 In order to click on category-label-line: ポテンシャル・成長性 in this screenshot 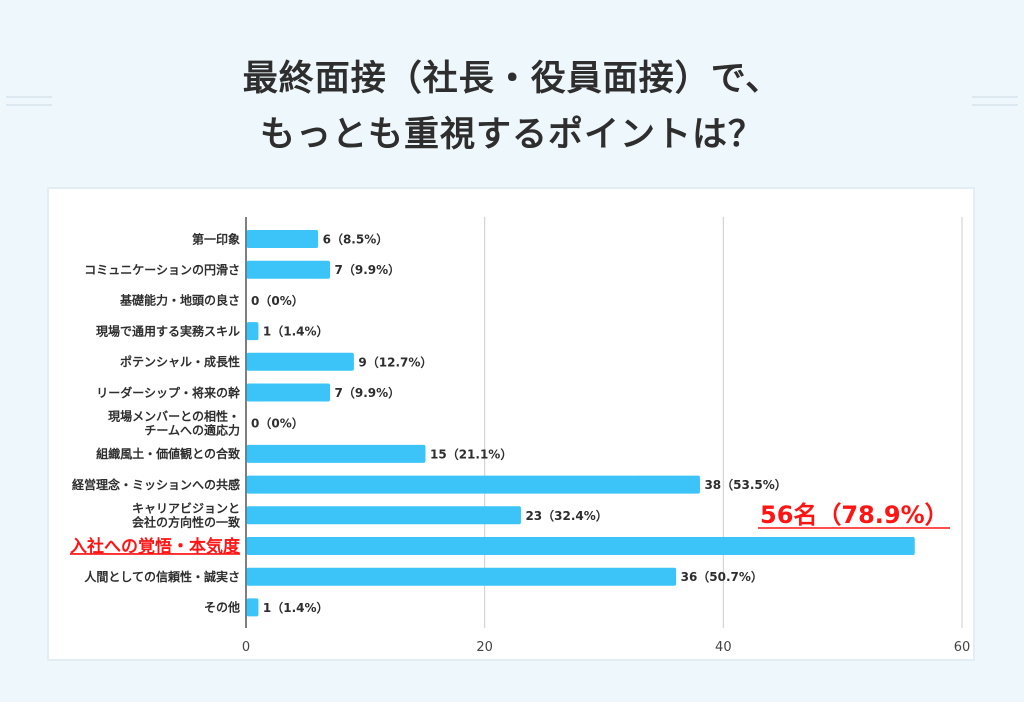, I will do `click(180, 361)`.